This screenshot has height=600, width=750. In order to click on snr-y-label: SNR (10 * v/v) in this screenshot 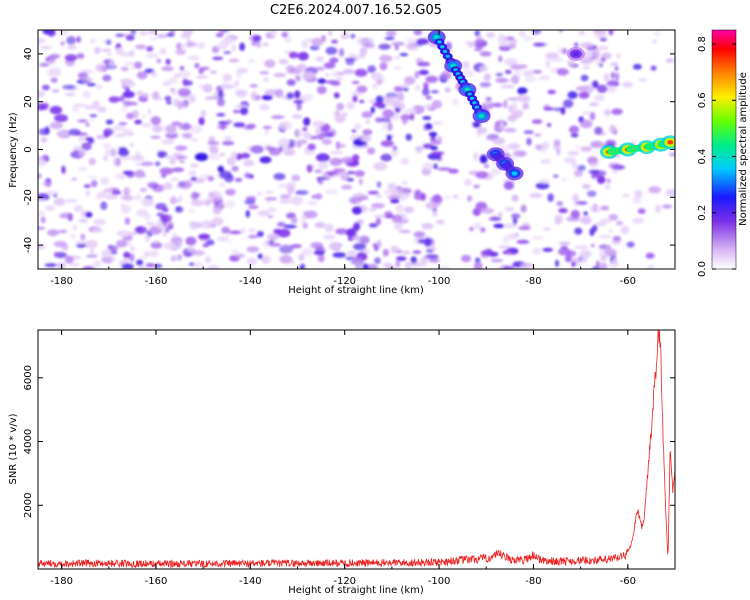, I will do `click(13, 448)`.